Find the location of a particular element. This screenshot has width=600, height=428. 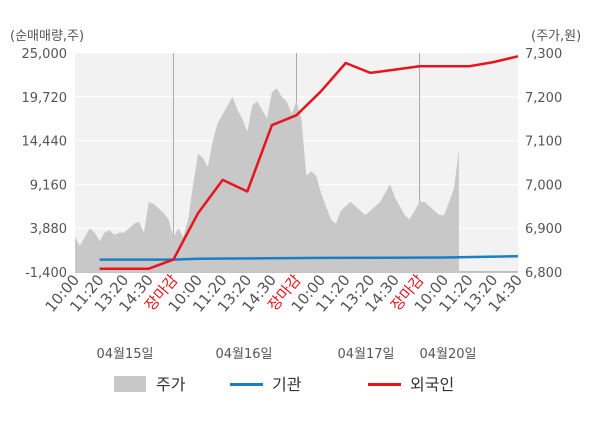

right-tick-label: 6,800 is located at coordinates (543, 273).